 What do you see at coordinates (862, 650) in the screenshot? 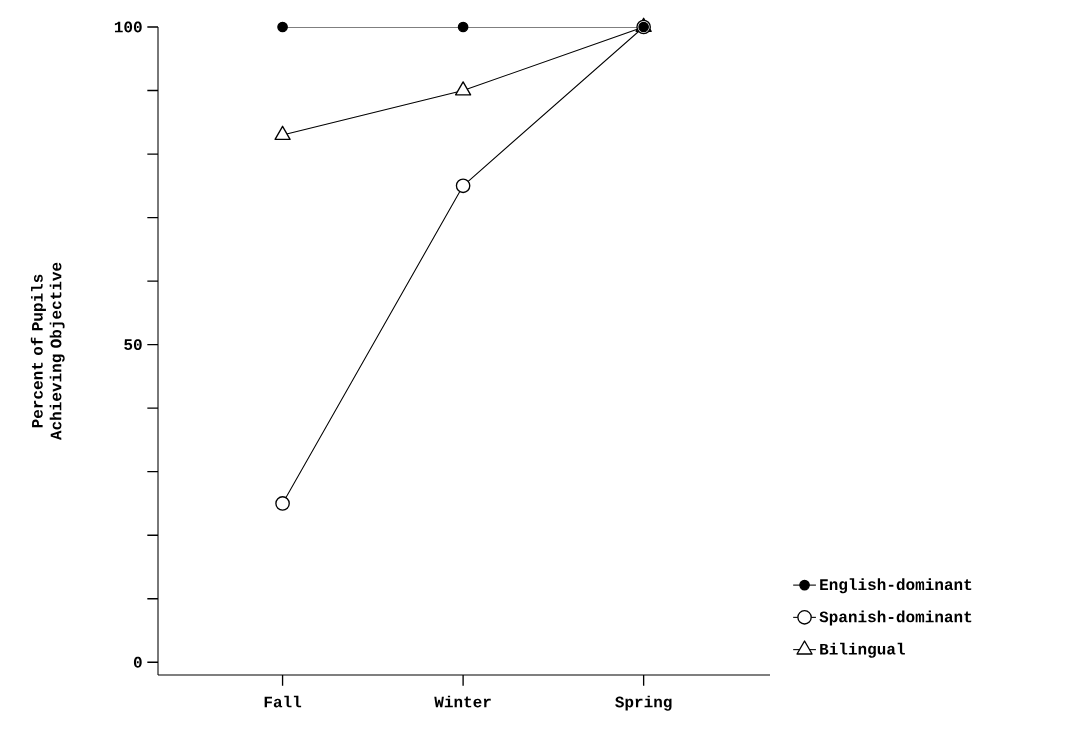
I see `legend-label: Bilingual` at bounding box center [862, 650].